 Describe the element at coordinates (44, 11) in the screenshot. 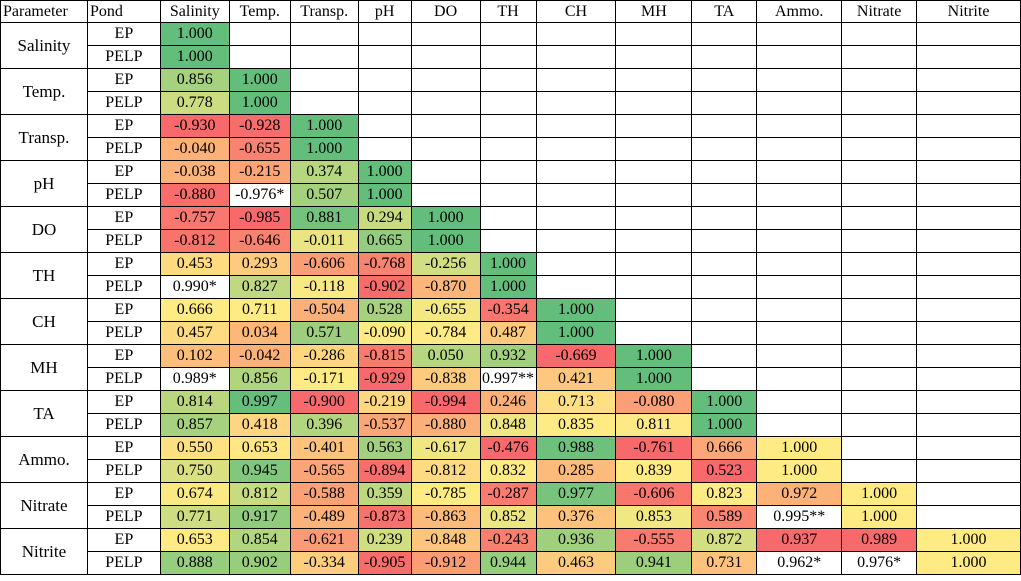

I see `column-header: Parameter` at that location.